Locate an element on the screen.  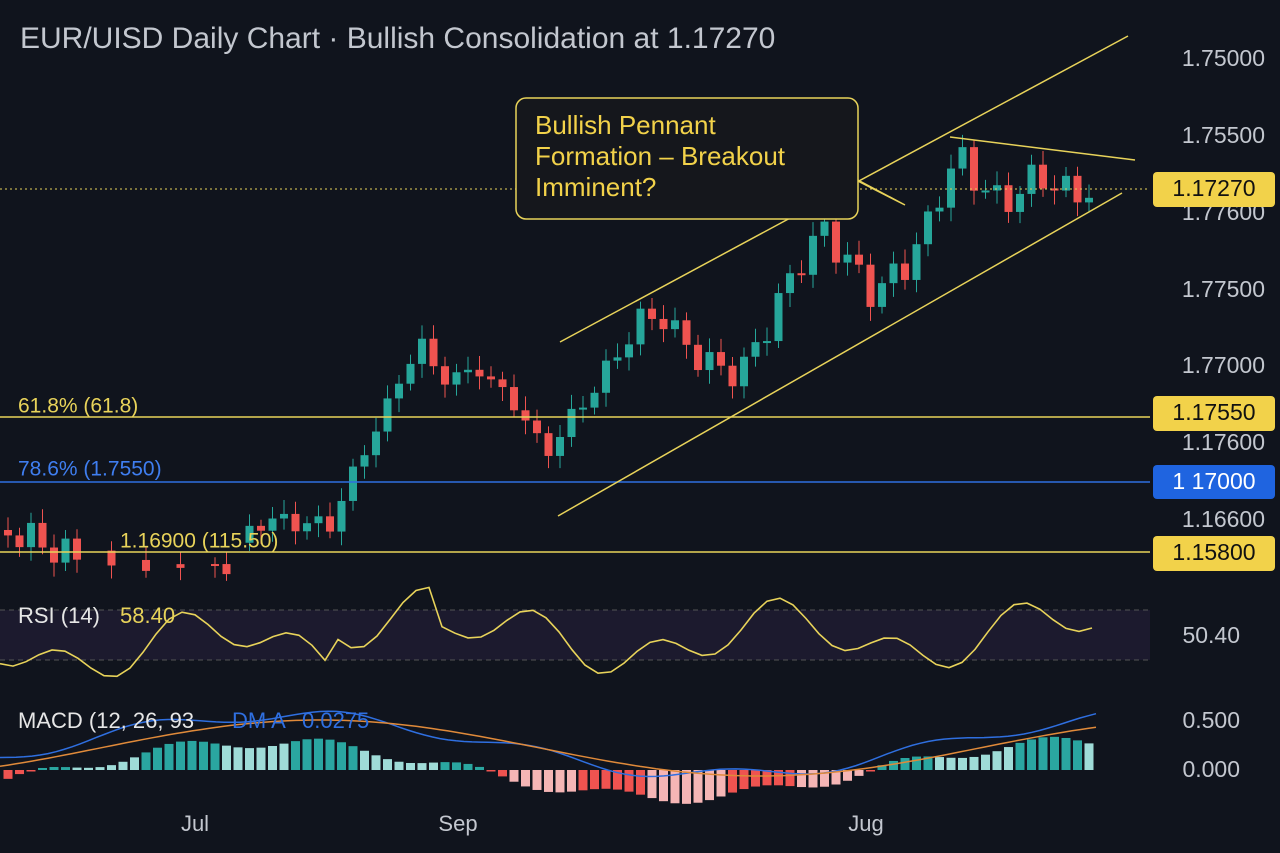
rsi-band is located at coordinates (575, 635).